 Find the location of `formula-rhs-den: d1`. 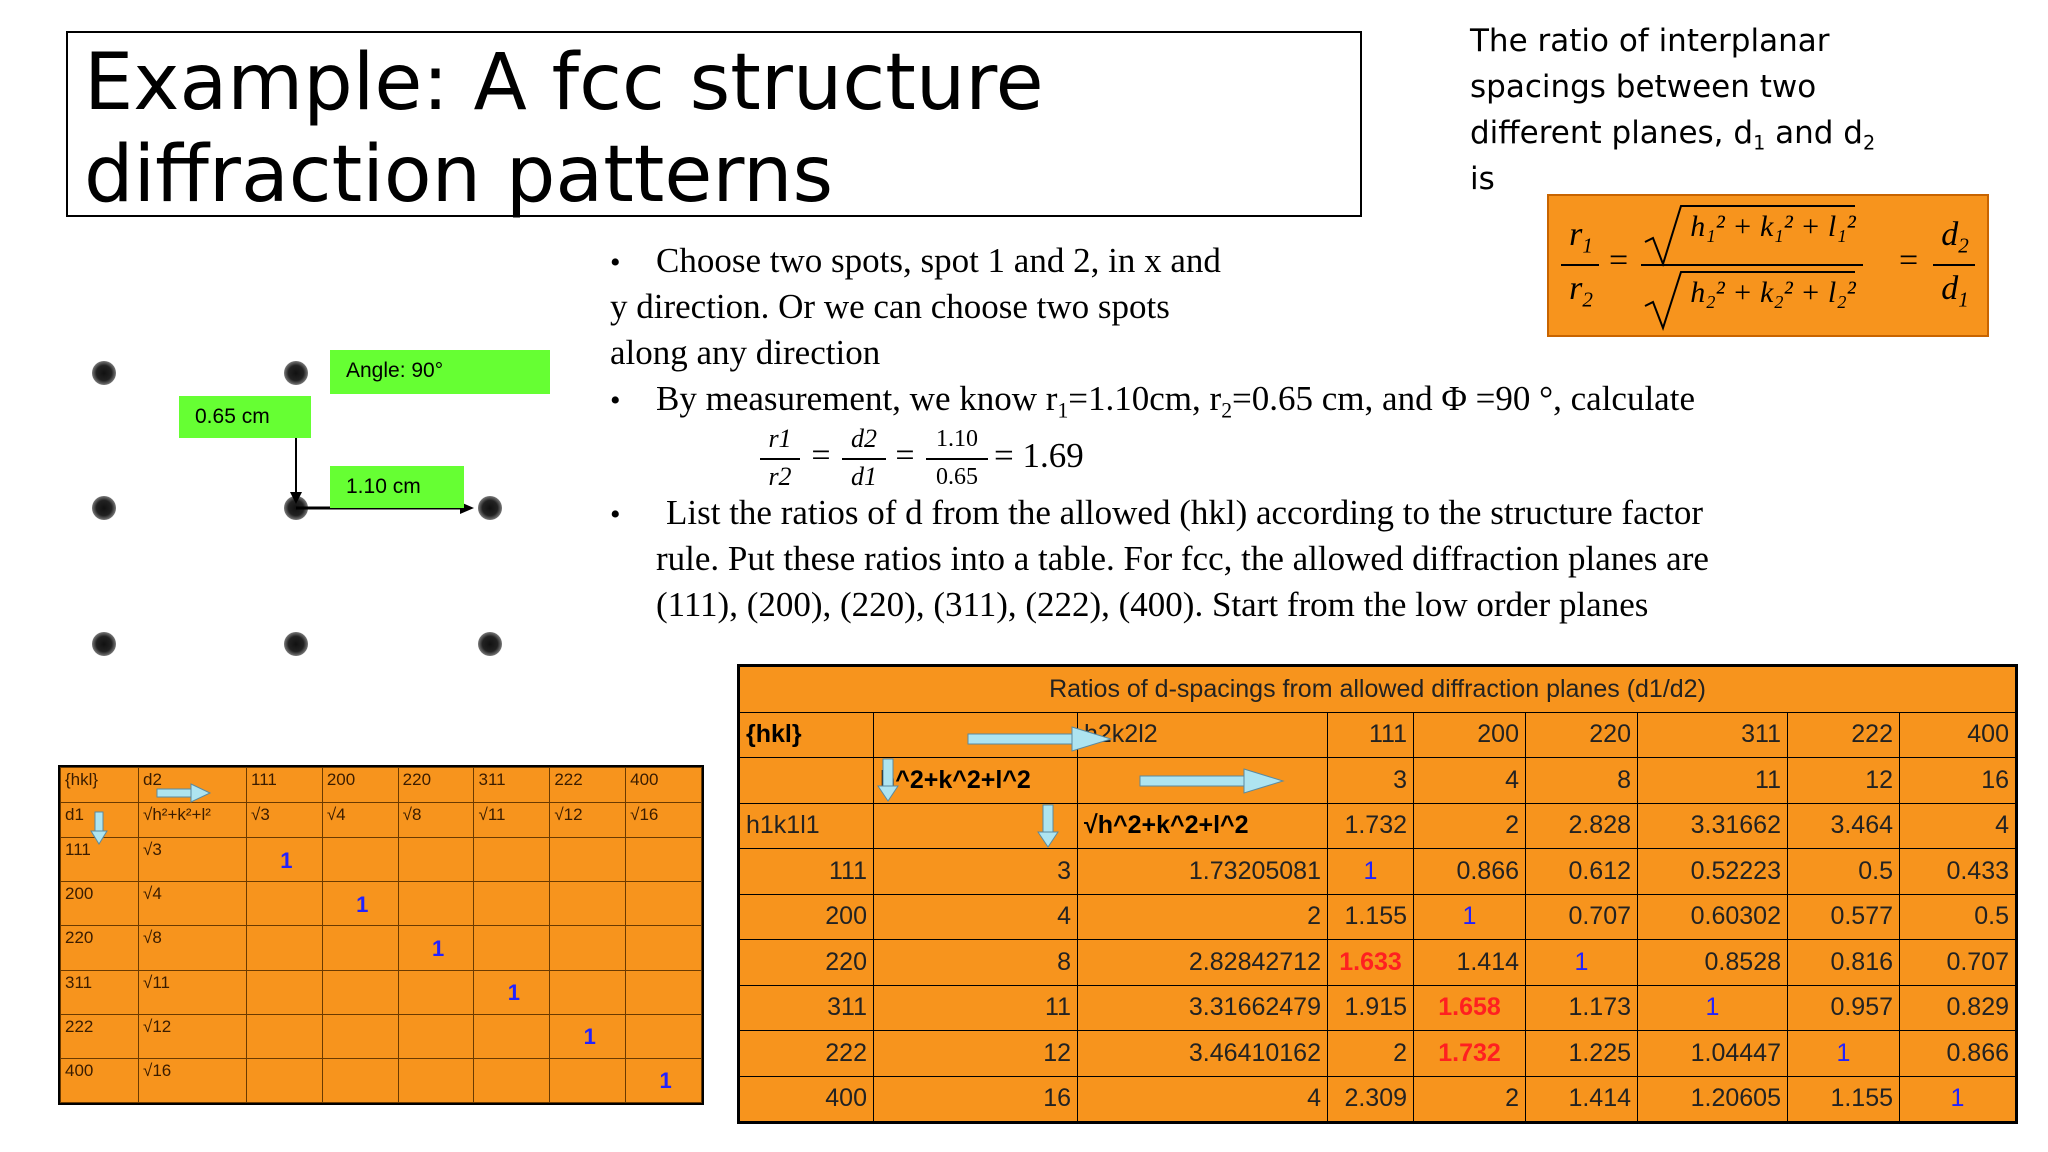

formula-rhs-den: d1 is located at coordinates (1955, 290).